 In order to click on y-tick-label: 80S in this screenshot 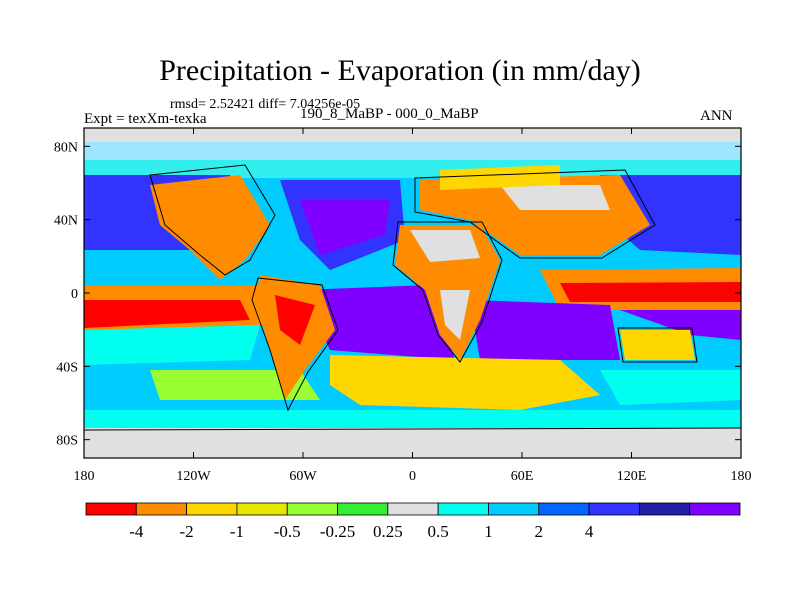, I will do `click(67, 441)`.